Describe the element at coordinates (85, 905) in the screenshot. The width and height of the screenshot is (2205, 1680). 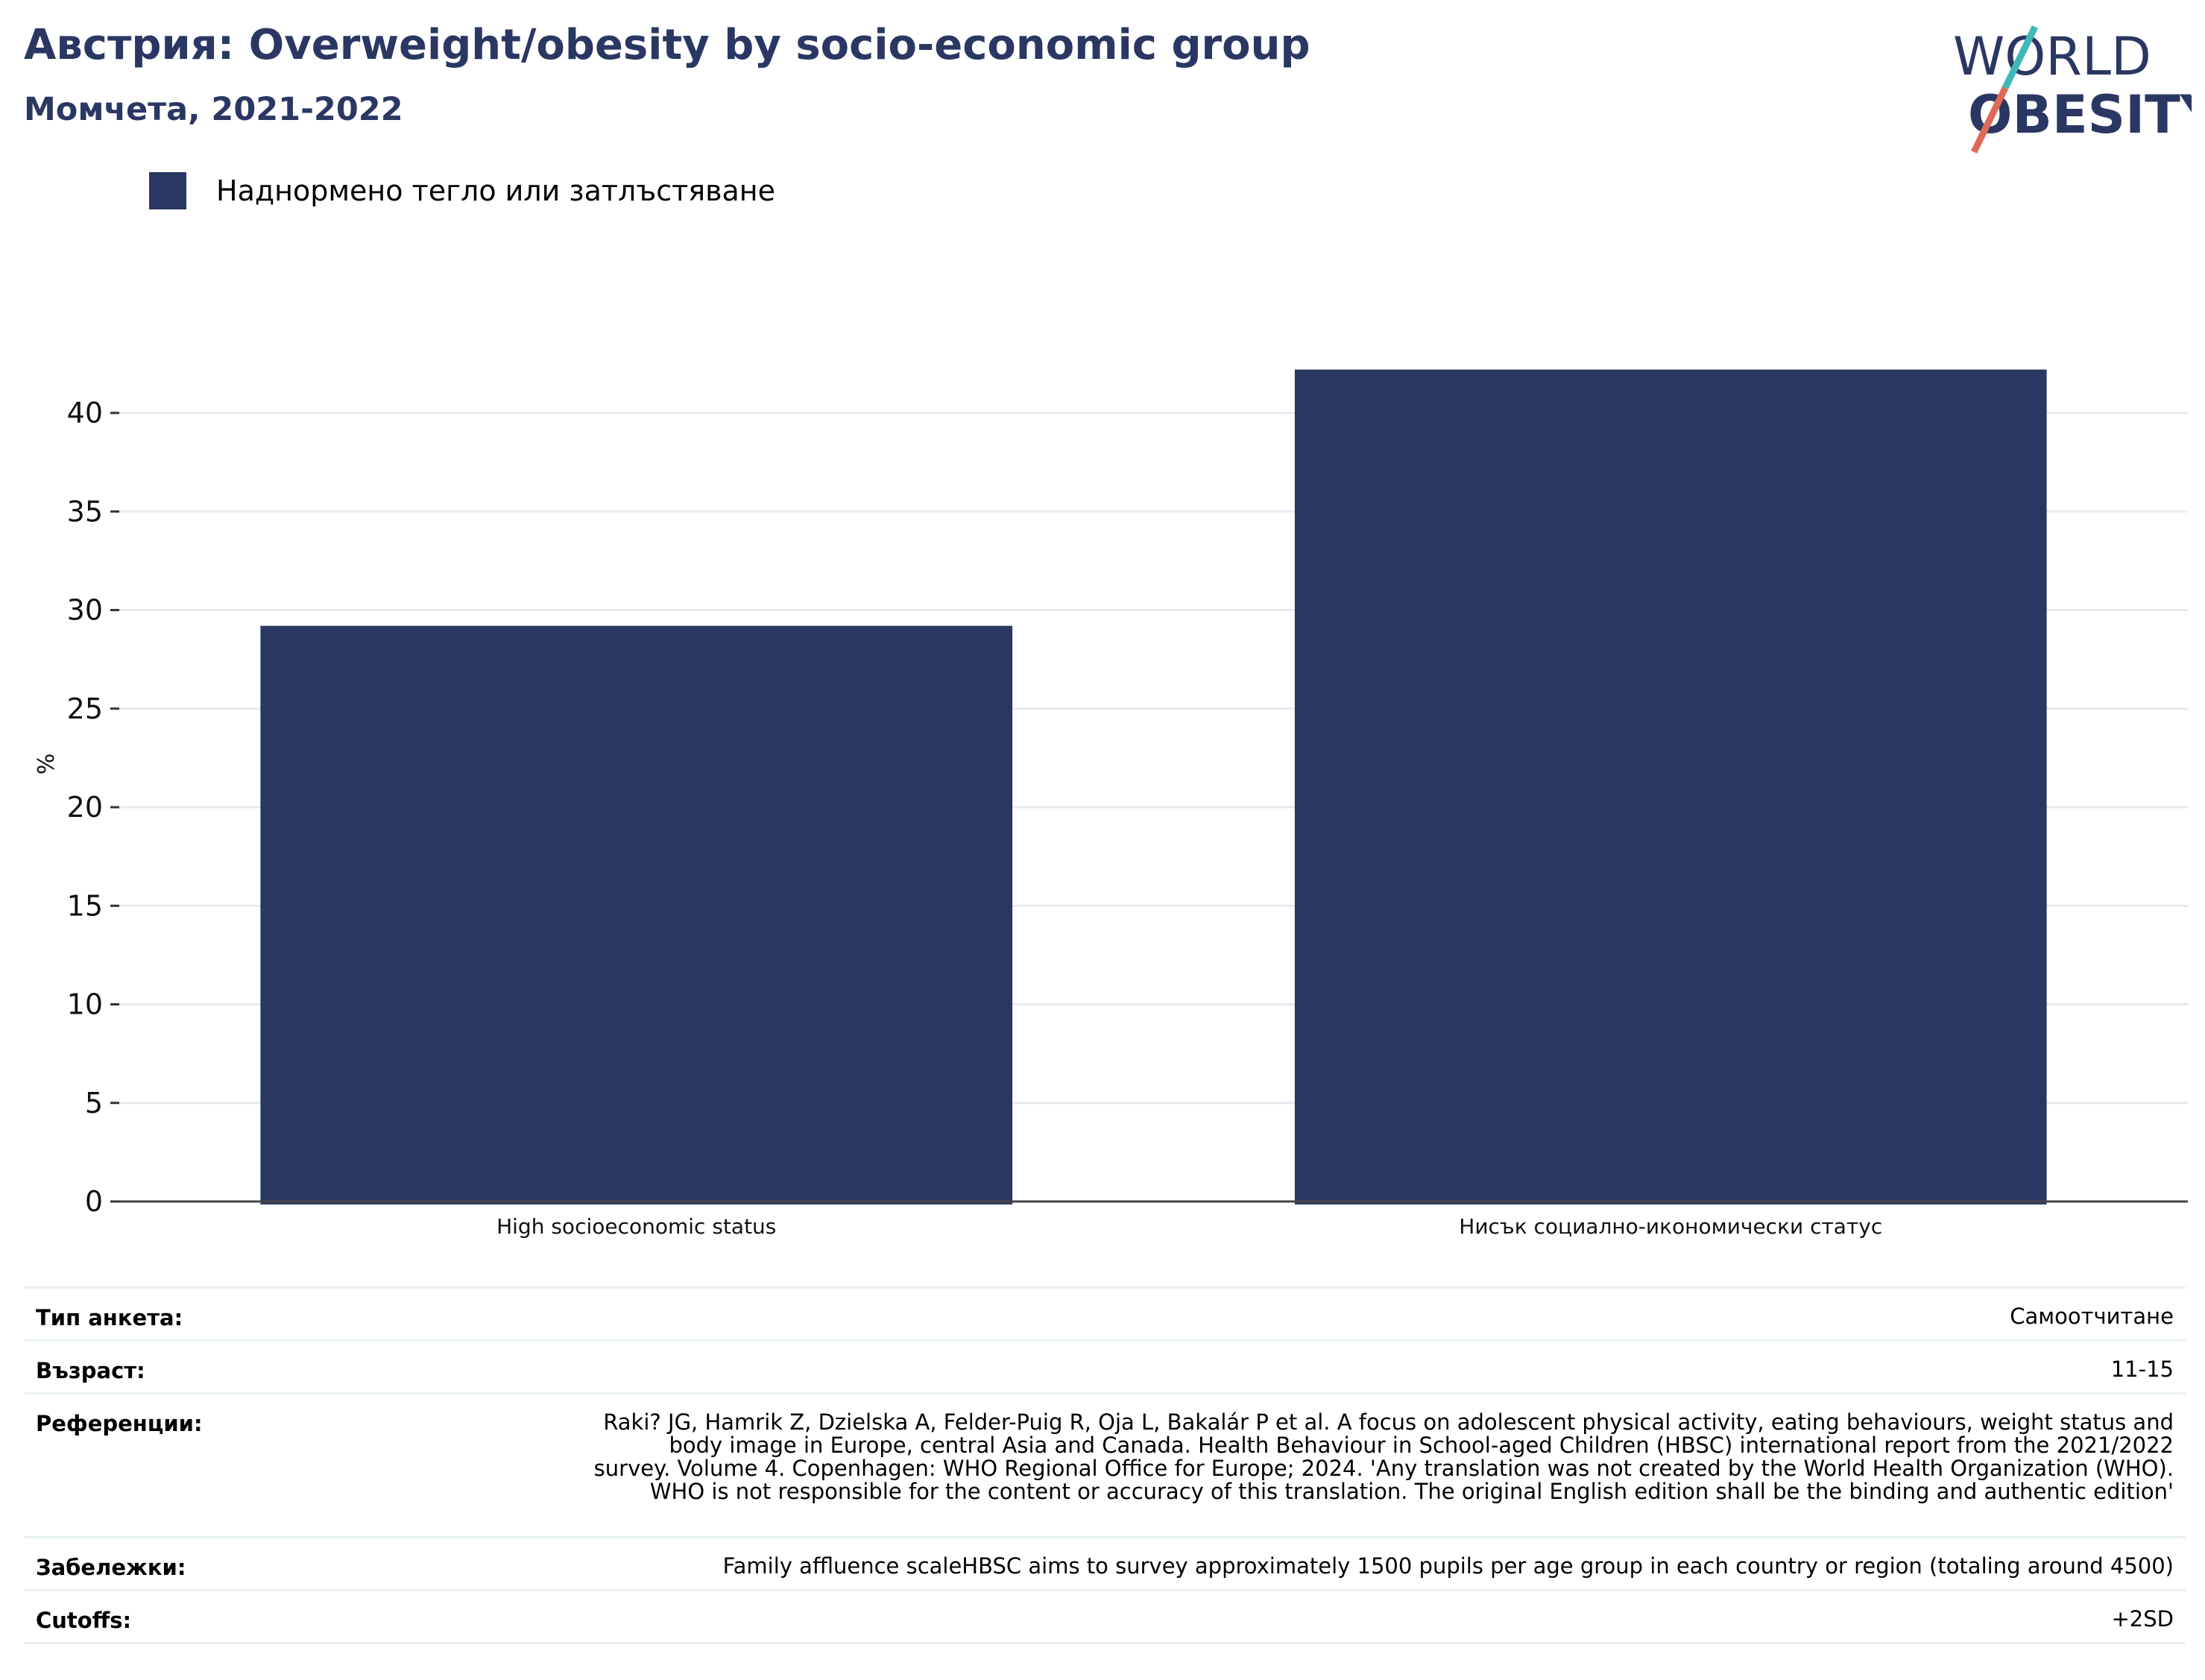
I see `y-tick-label: 15` at that location.